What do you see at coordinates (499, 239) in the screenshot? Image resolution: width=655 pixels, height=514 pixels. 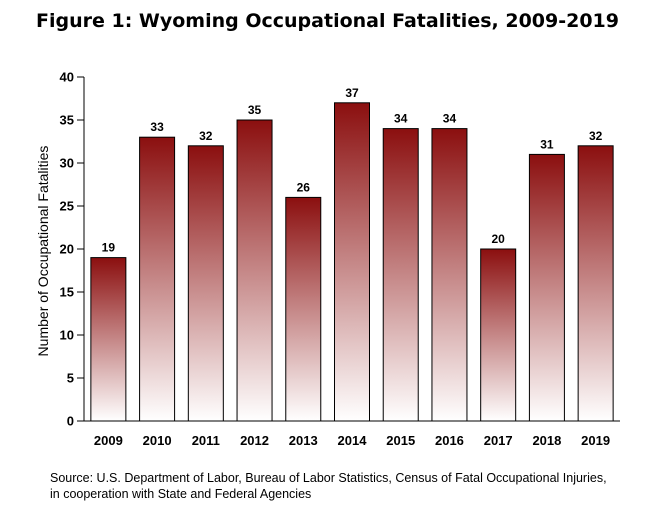 I see `data-label: 20` at bounding box center [499, 239].